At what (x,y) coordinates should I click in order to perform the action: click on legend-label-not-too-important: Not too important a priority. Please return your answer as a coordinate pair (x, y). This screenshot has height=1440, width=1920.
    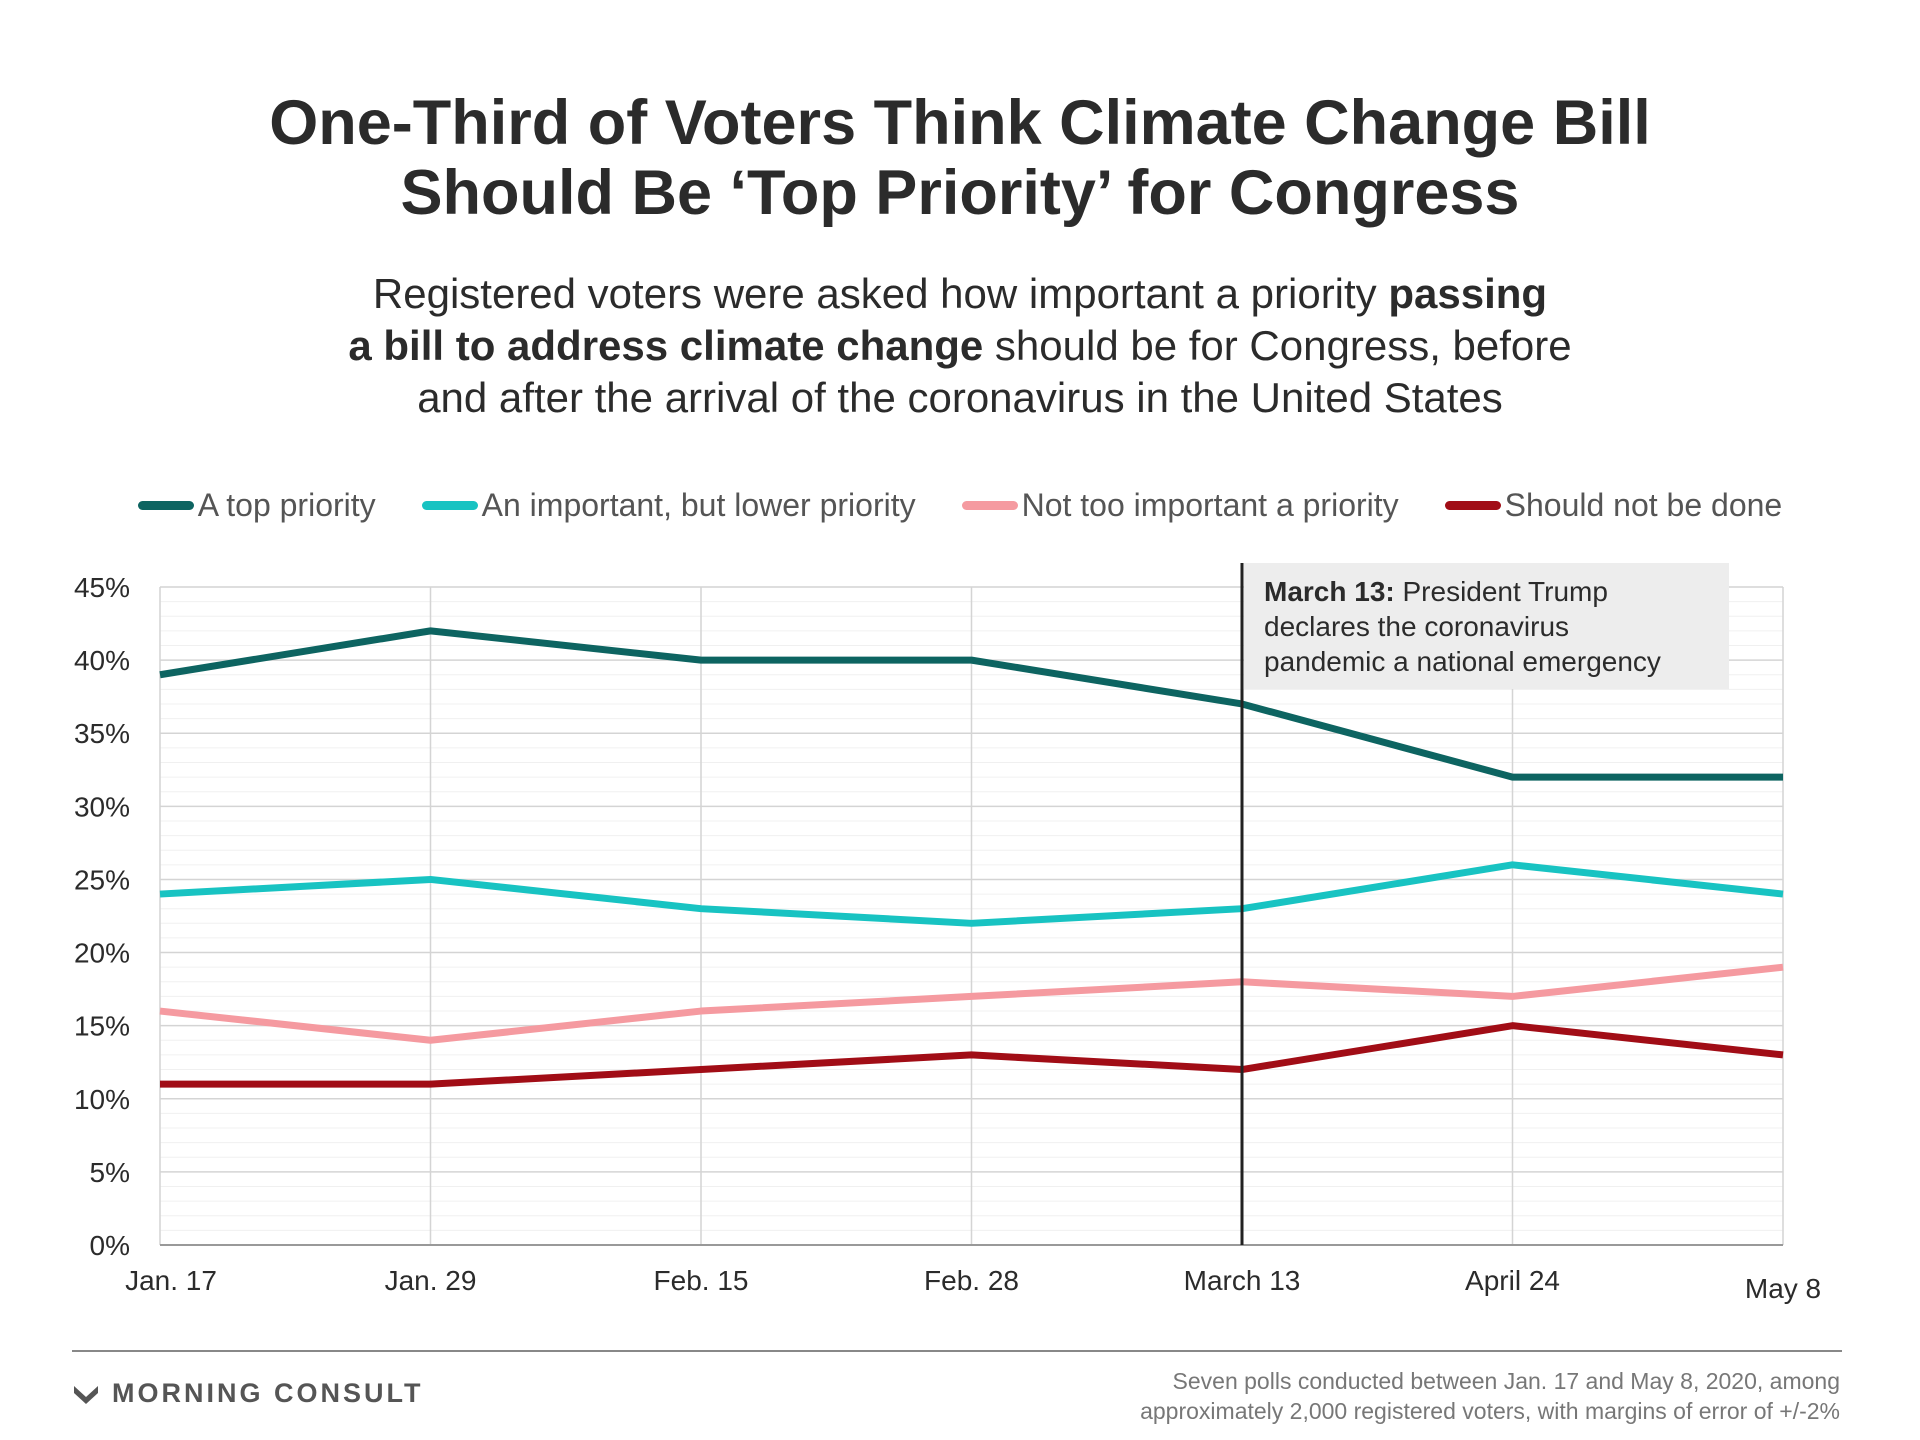
    Looking at the image, I should click on (1210, 505).